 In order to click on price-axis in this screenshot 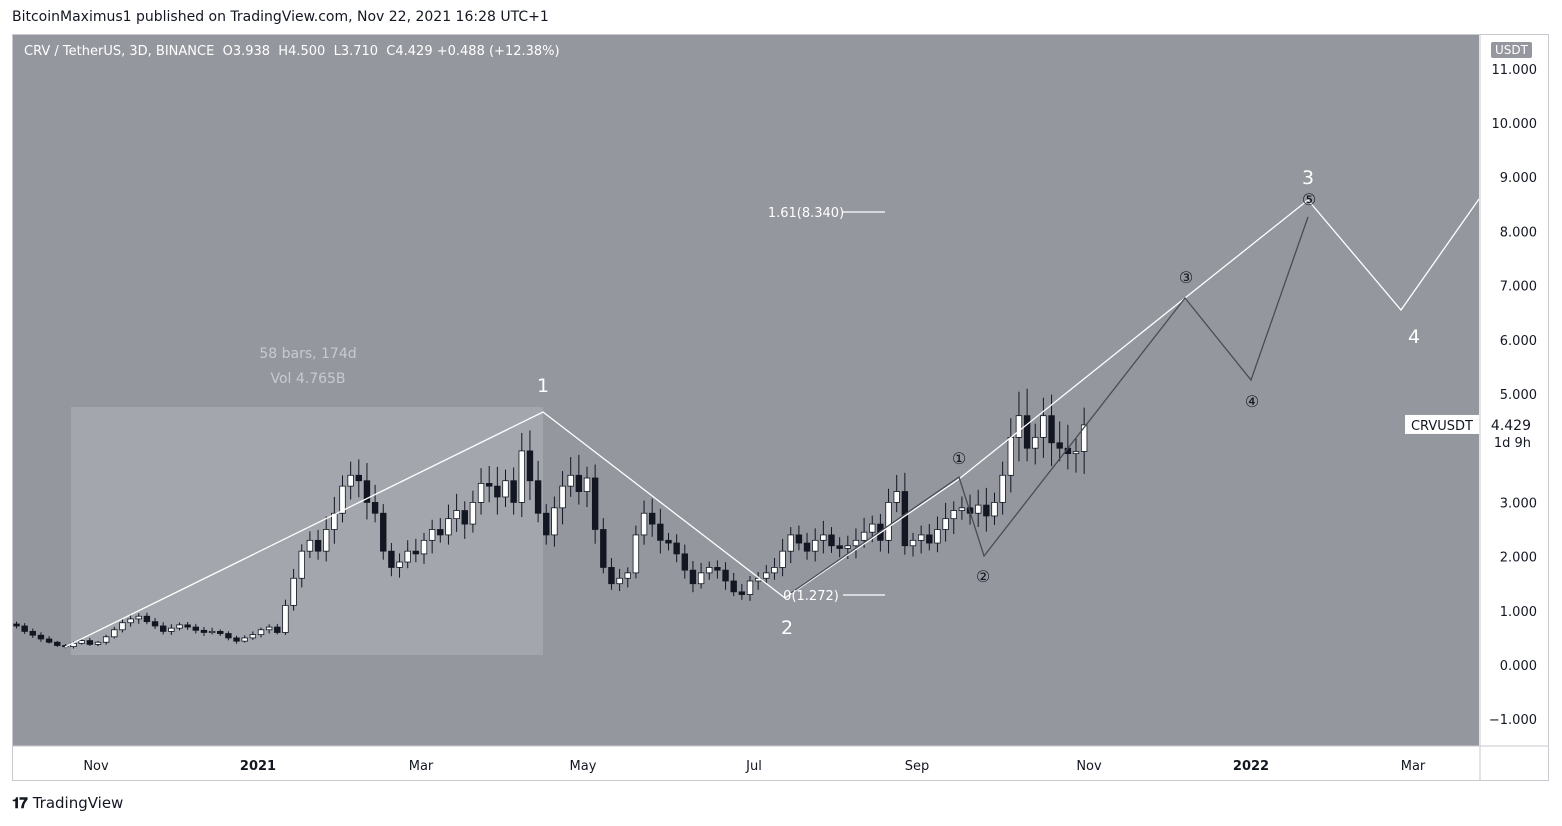, I will do `click(1514, 407)`.